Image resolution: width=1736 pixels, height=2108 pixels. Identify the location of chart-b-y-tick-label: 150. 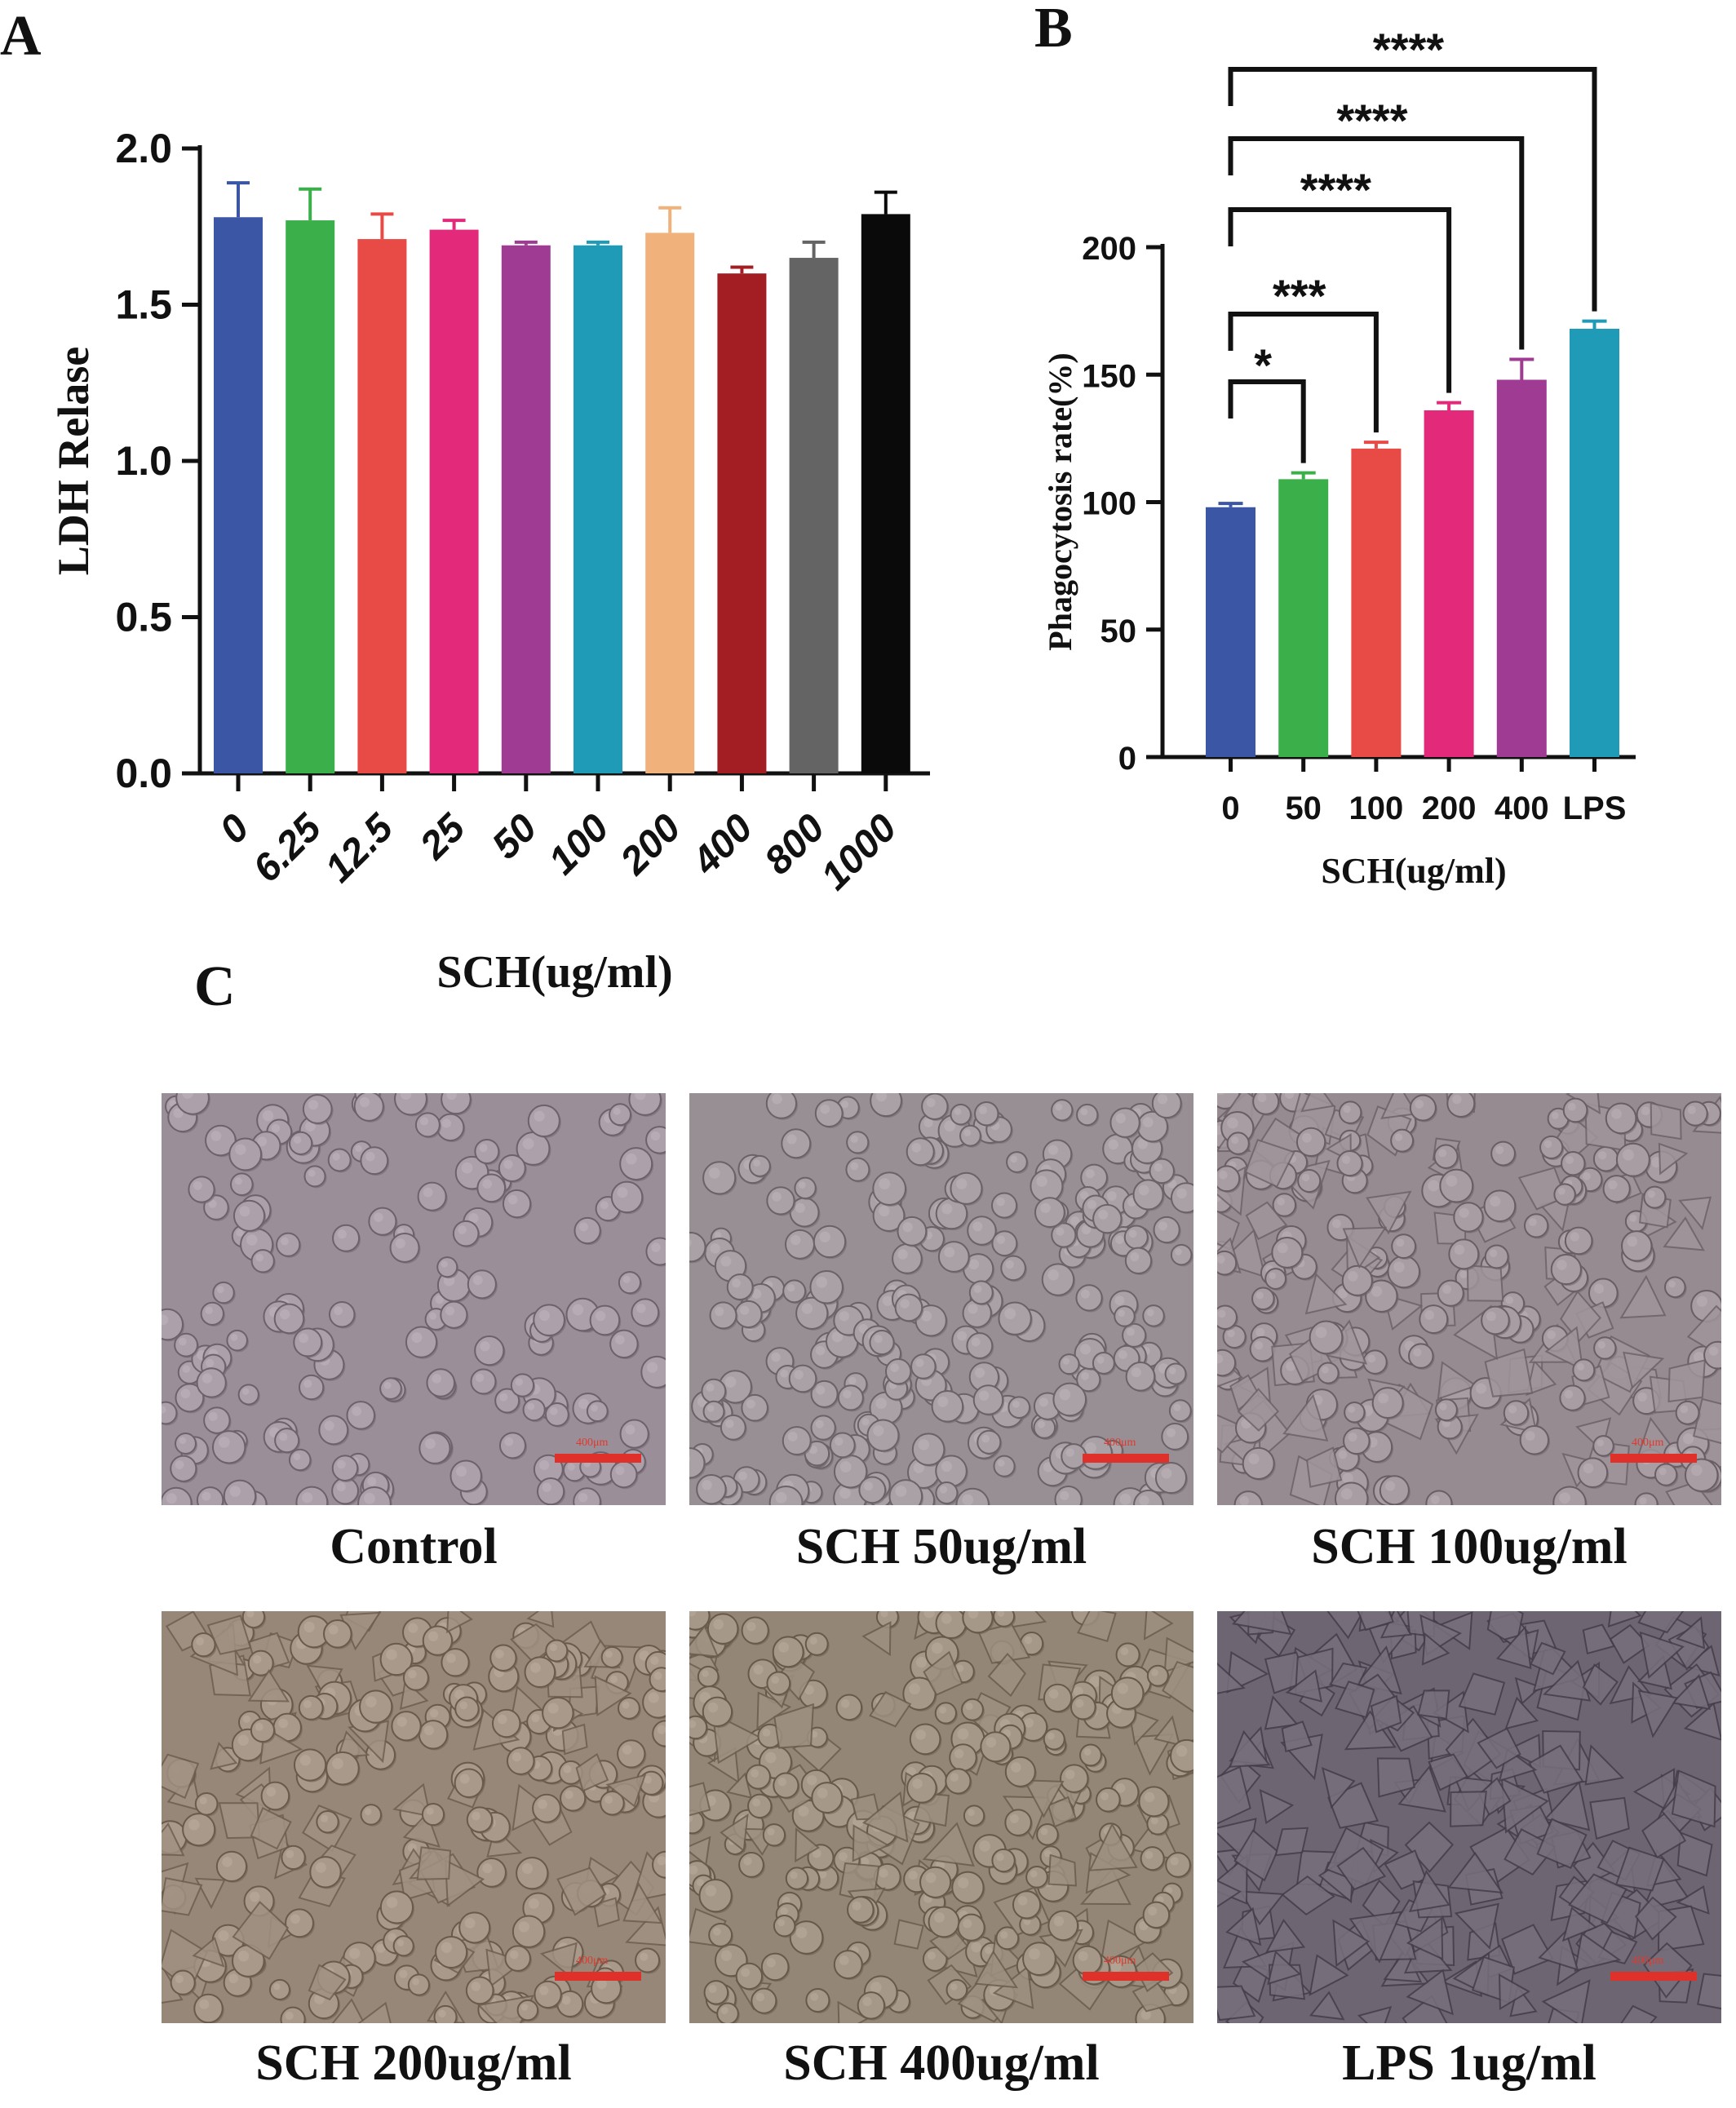
(1109, 376).